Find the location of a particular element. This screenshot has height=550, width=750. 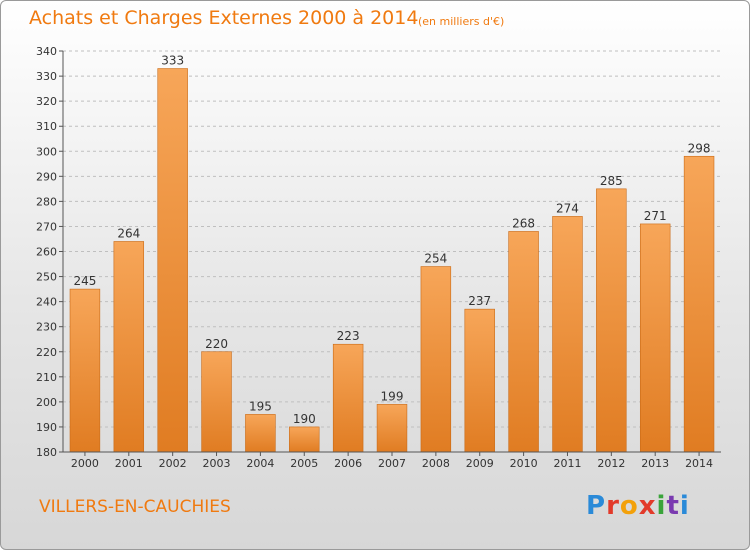

chart-subtitle: (en milliers d'€) is located at coordinates (461, 21).